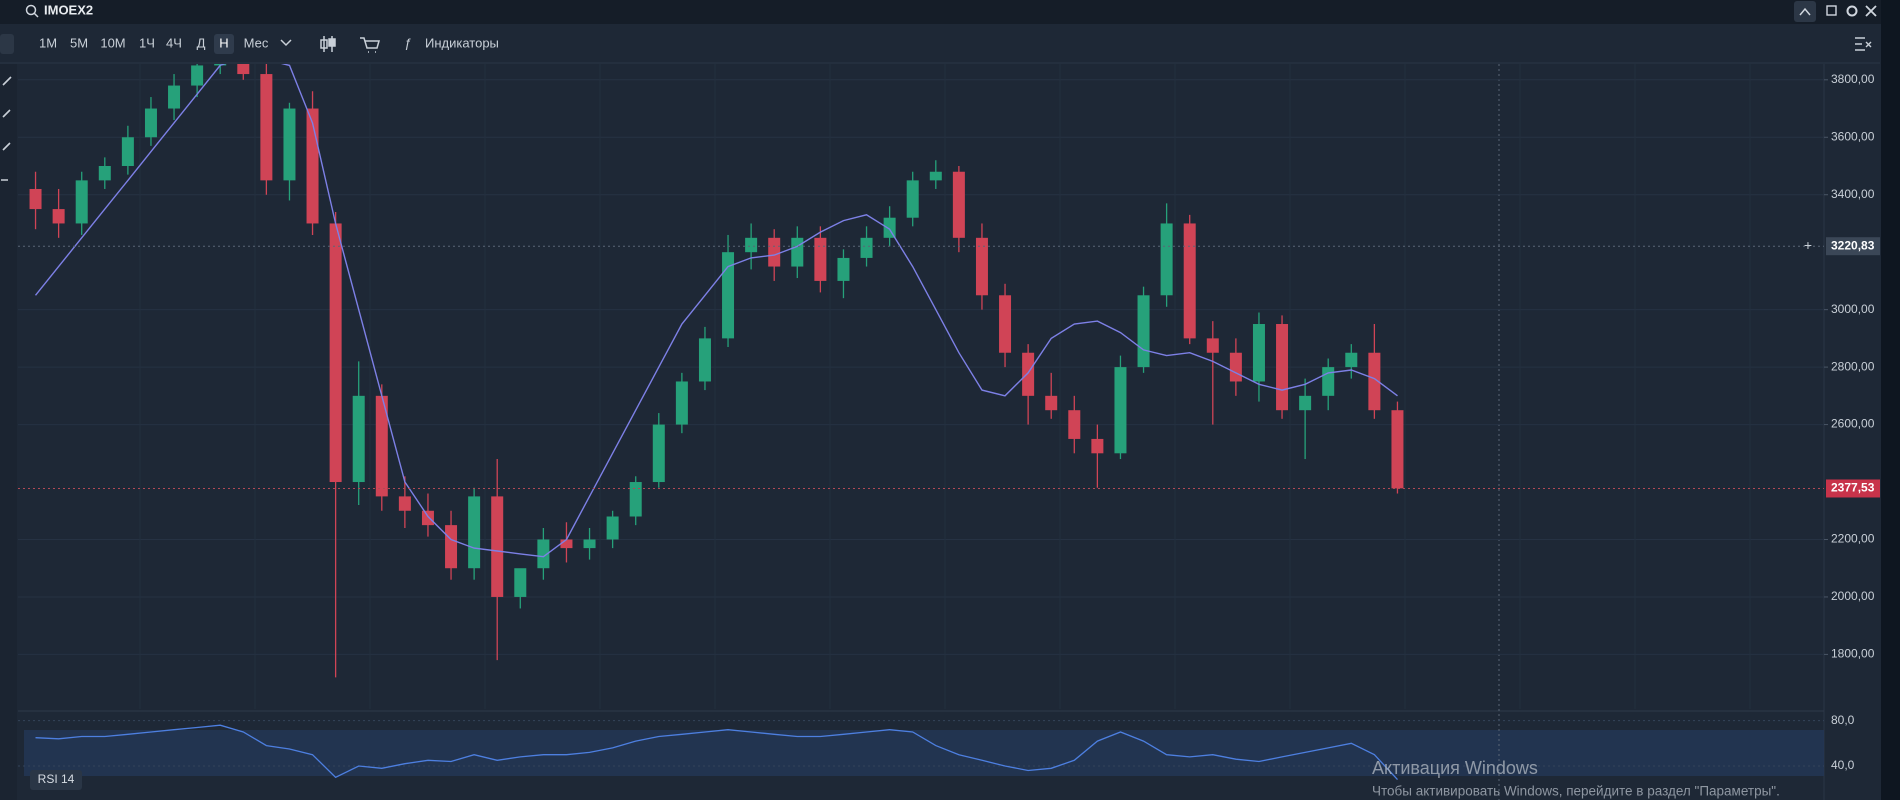 The width and height of the screenshot is (1900, 800). I want to click on timeframe: Д, so click(201, 42).